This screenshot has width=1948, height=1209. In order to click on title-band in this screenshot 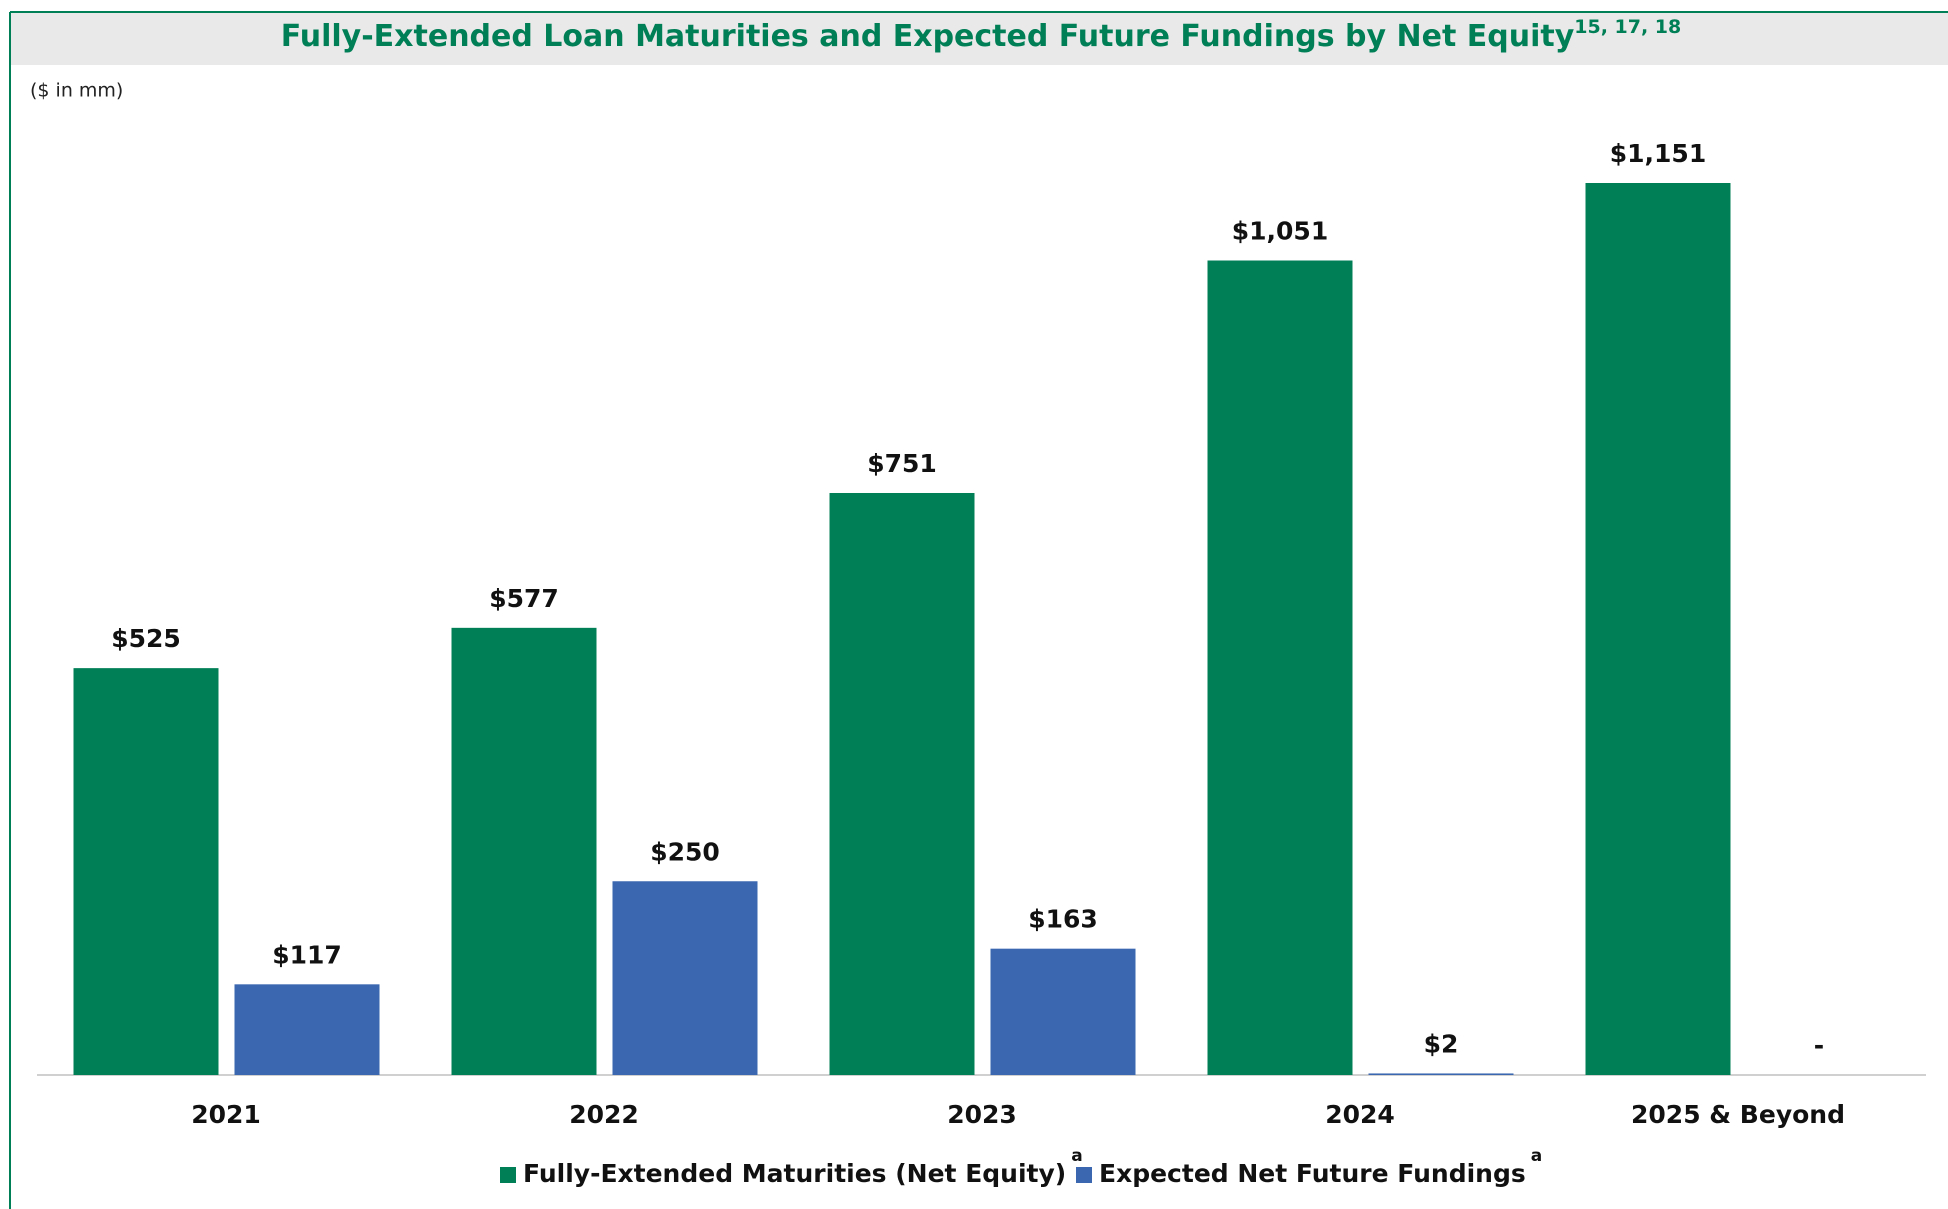, I will do `click(979, 38)`.